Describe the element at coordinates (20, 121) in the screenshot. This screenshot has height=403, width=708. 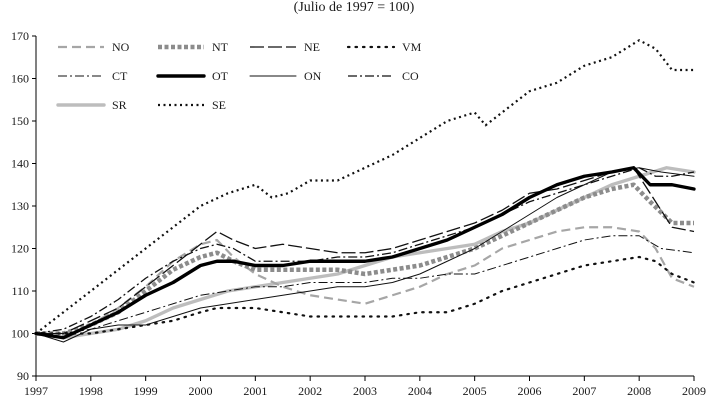
I see `y-tick-label: 150` at that location.